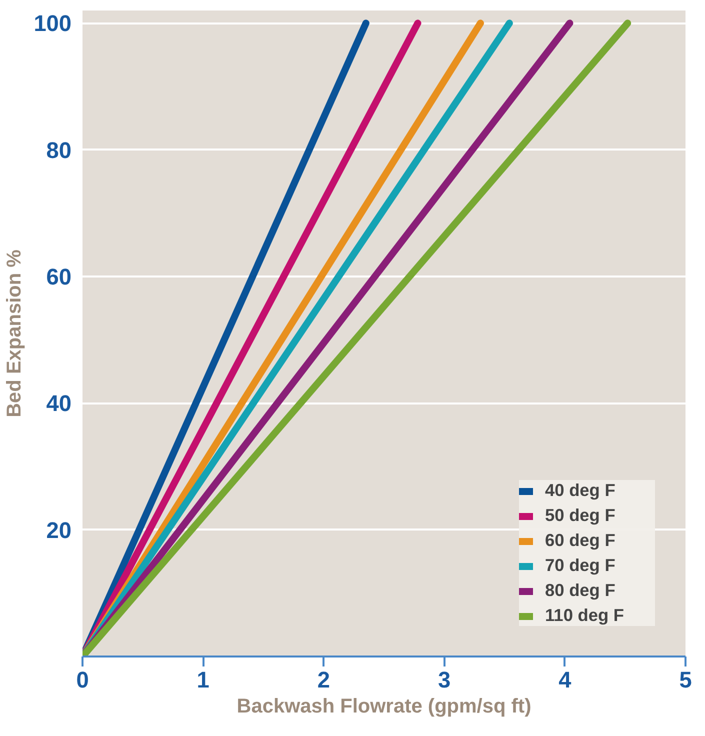  Describe the element at coordinates (580, 540) in the screenshot. I see `legend-label: 60 deg F` at that location.